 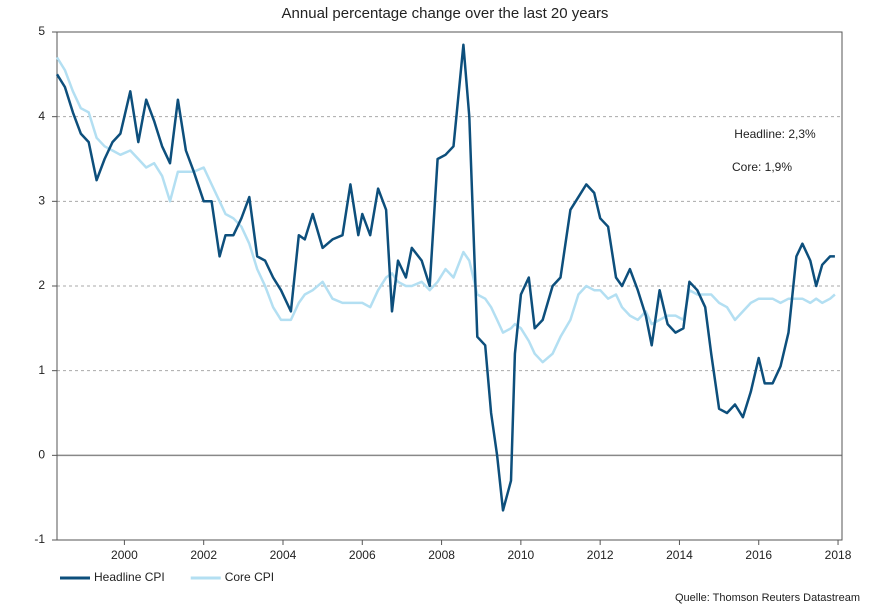 I want to click on x-tick-label: 2018, so click(x=838, y=555).